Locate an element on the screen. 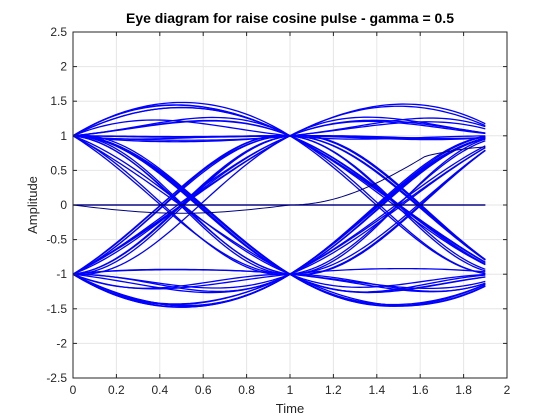 The image size is (560, 420). x-tick-label: 1 is located at coordinates (290, 390).